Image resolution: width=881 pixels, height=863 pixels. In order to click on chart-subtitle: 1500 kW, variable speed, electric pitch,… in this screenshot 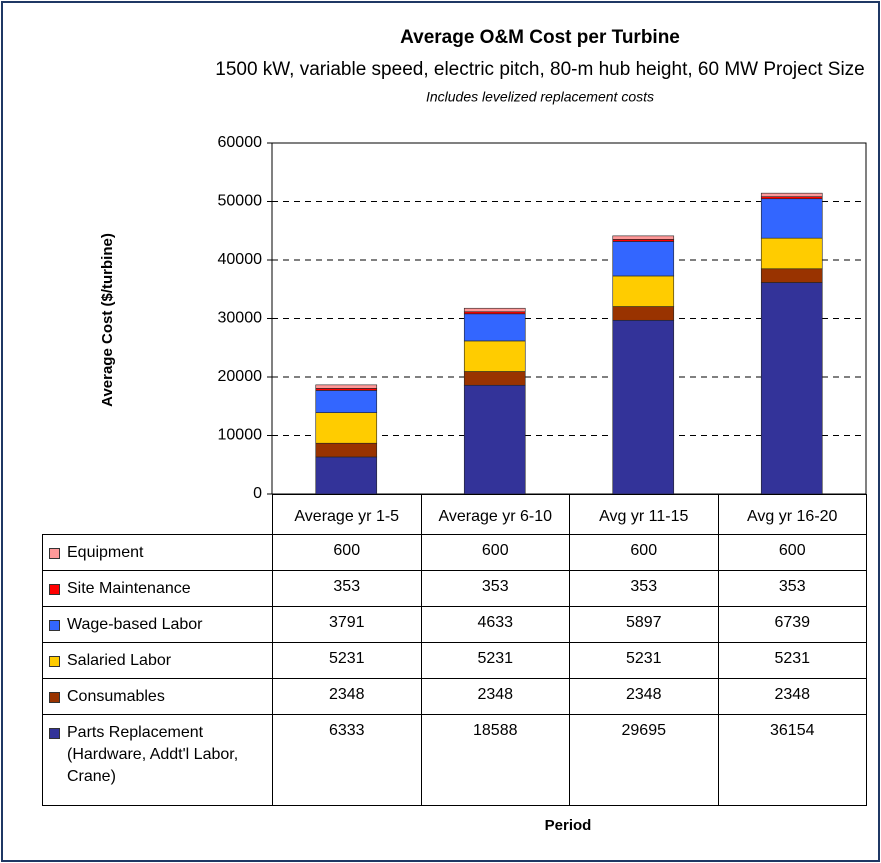, I will do `click(539, 69)`.